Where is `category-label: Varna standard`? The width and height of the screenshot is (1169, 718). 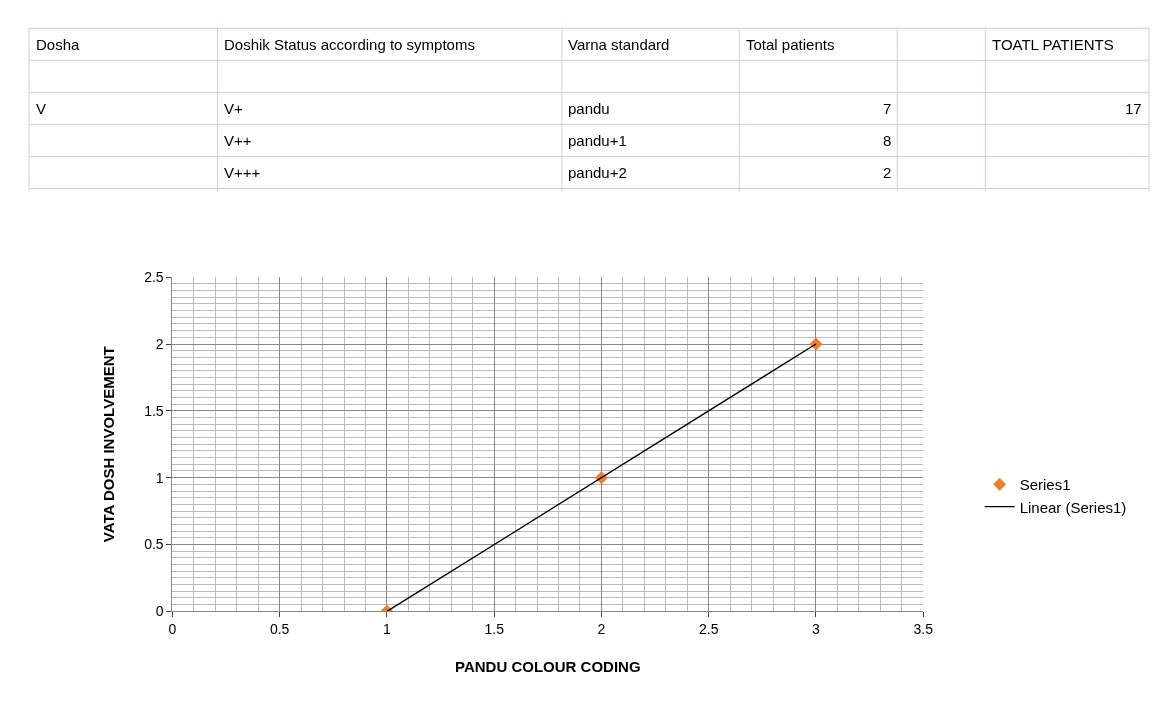 category-label: Varna standard is located at coordinates (619, 44).